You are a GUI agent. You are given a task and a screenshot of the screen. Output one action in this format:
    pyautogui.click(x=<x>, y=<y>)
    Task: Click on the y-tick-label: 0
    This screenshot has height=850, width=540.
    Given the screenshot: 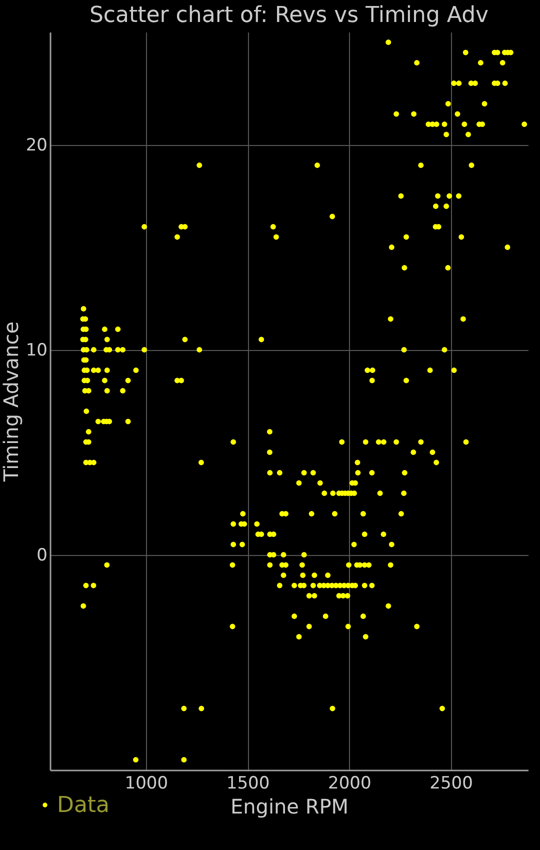 What is the action you would take?
    pyautogui.click(x=42, y=555)
    